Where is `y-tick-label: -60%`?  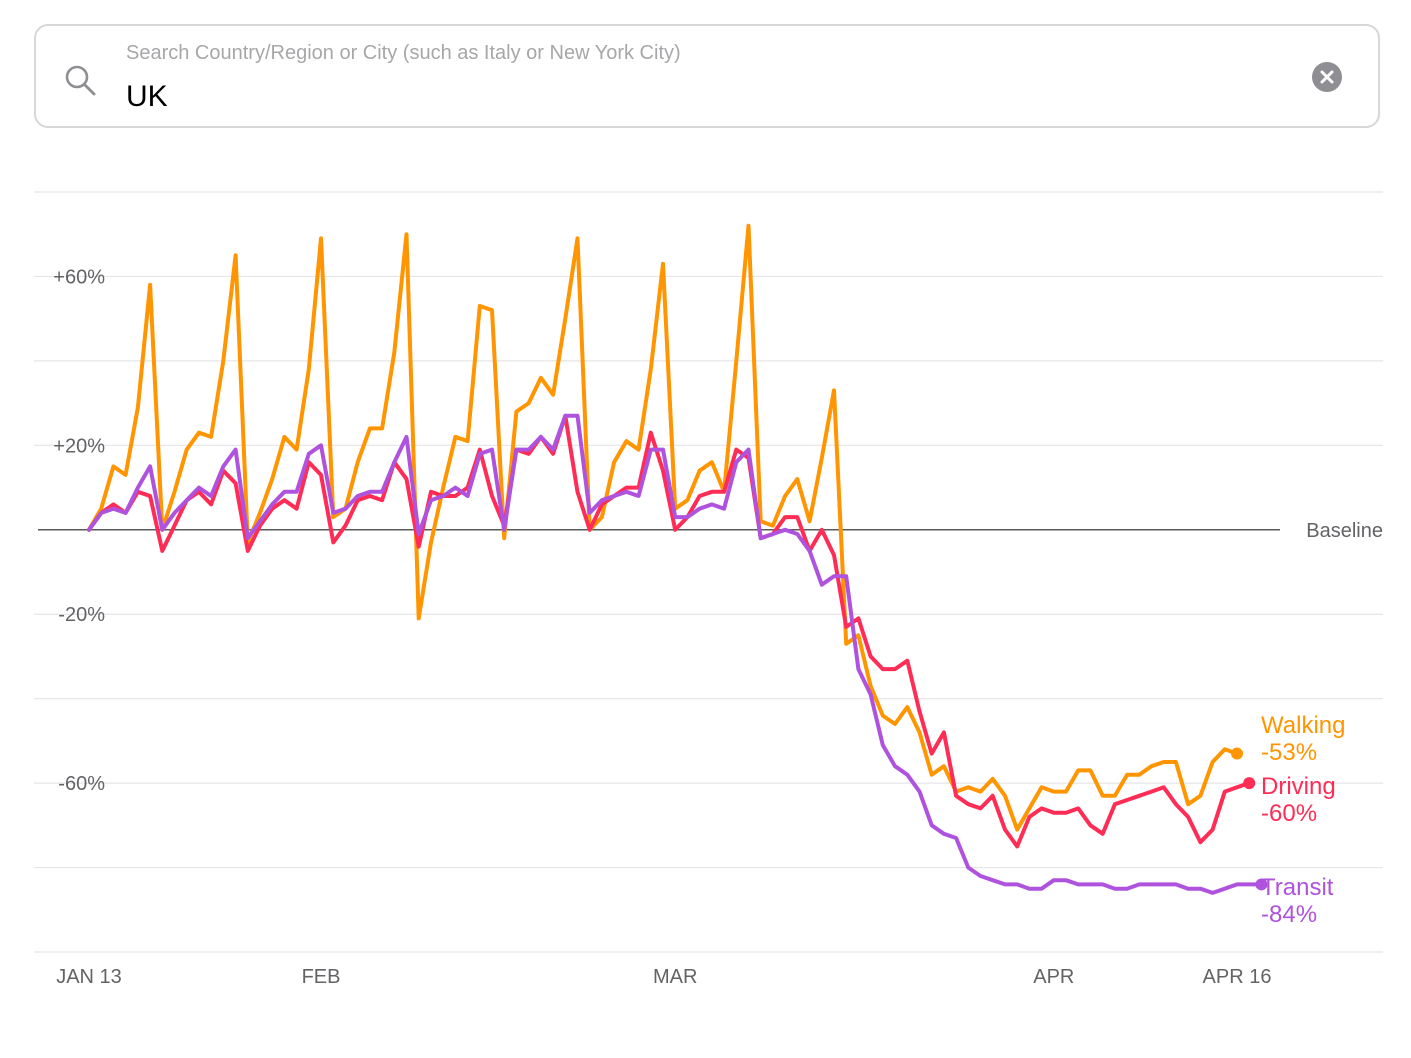
y-tick-label: -60% is located at coordinates (81, 784).